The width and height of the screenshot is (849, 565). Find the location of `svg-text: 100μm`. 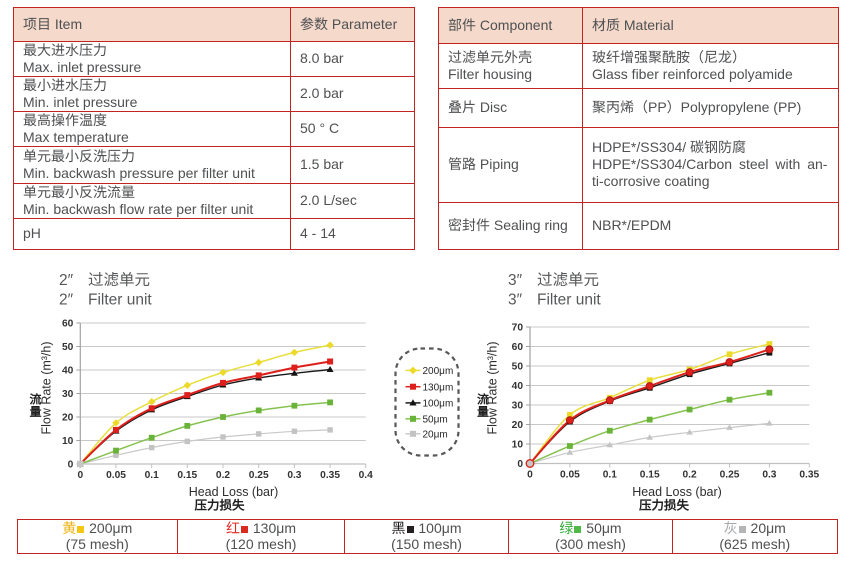

svg-text: 100μm is located at coordinates (438, 404).